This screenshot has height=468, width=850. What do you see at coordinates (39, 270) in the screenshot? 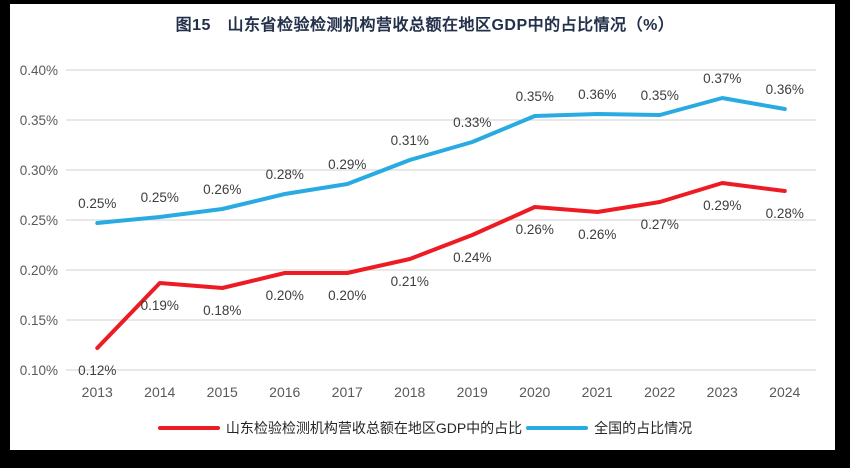
I see `y-axis-tick-label: 0.20%` at bounding box center [39, 270].